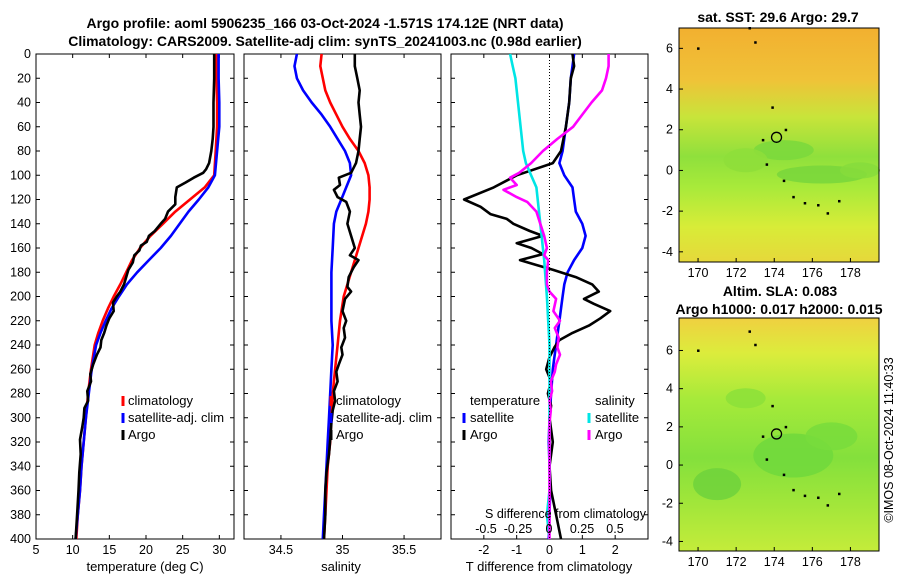 Image resolution: width=900 pixels, height=580 pixels. I want to click on depth-tick-label: 340, so click(20, 466).